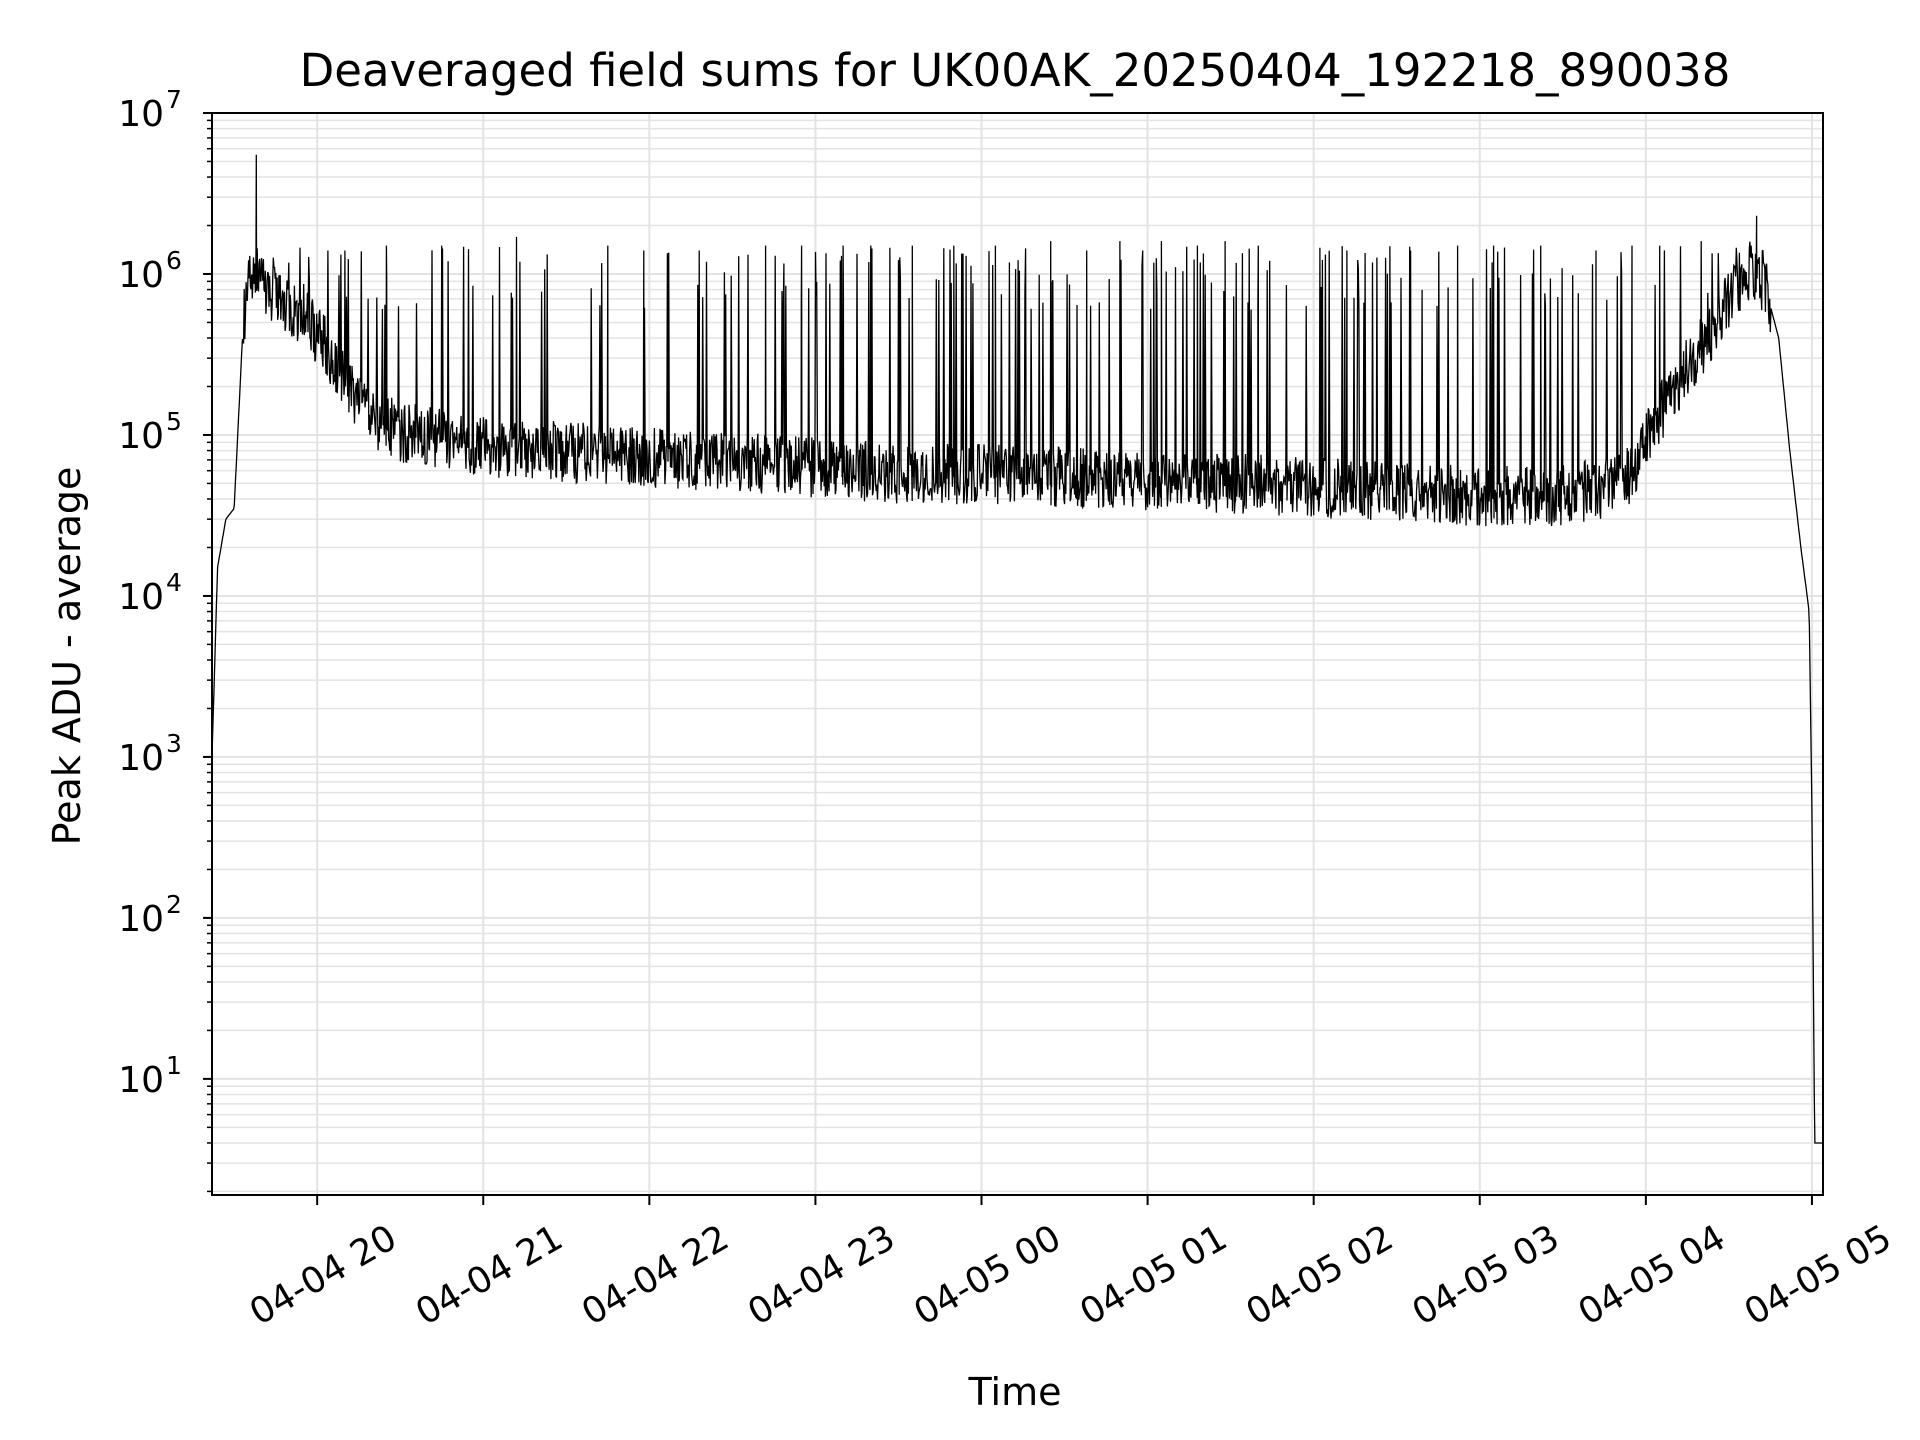 This screenshot has width=1920, height=1440. What do you see at coordinates (174, 743) in the screenshot?
I see `y-tick-exponent: 3` at bounding box center [174, 743].